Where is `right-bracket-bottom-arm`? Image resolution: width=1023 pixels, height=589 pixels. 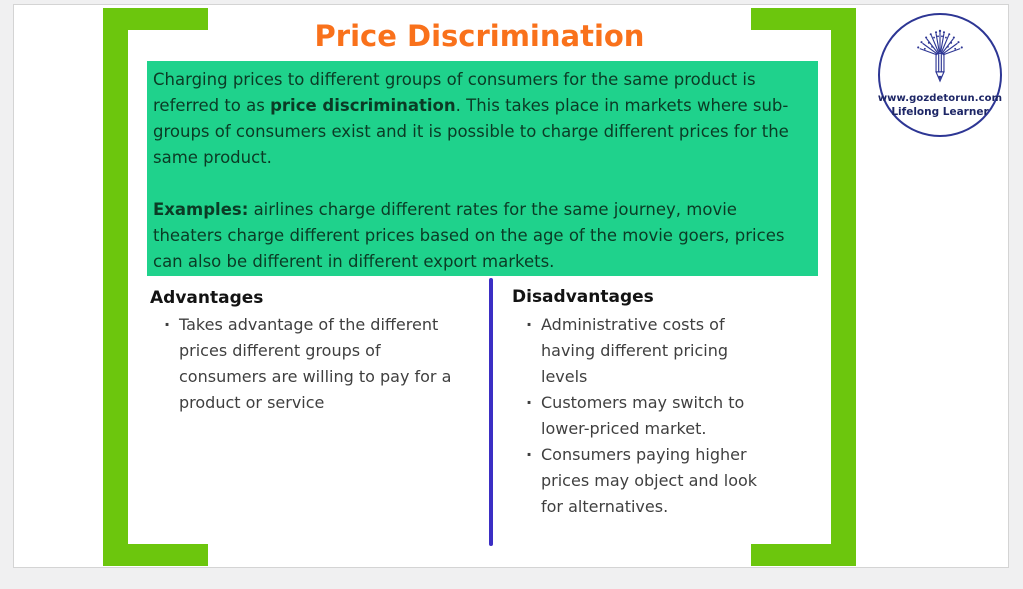 right-bracket-bottom-arm is located at coordinates (803, 555).